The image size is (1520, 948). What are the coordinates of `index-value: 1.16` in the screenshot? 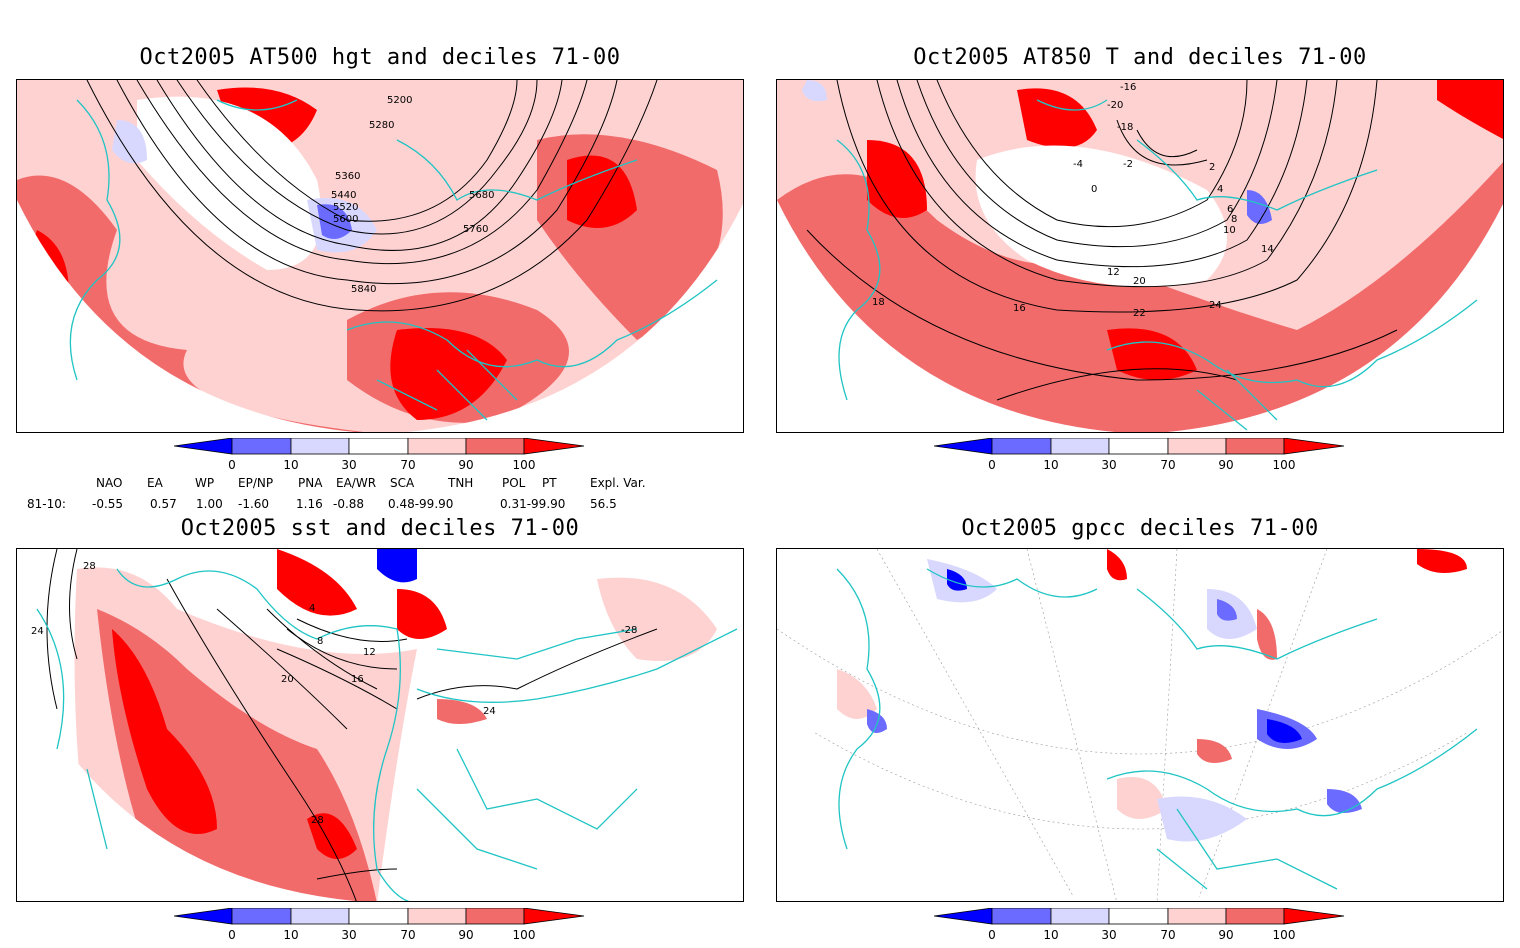 It's located at (309, 504).